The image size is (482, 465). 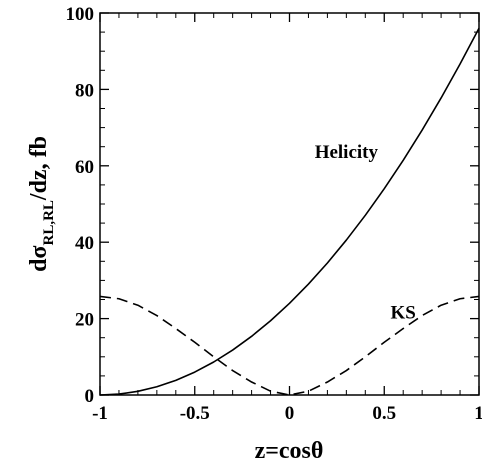 I want to click on y-tick-label: 40, so click(x=84, y=243).